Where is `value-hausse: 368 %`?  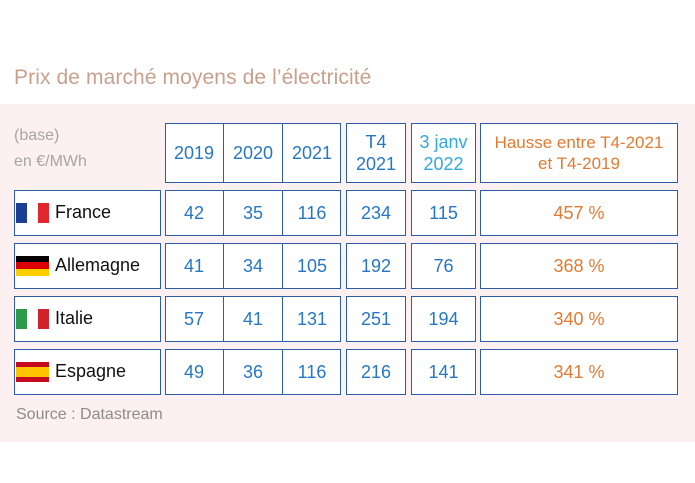
value-hausse: 368 % is located at coordinates (579, 265).